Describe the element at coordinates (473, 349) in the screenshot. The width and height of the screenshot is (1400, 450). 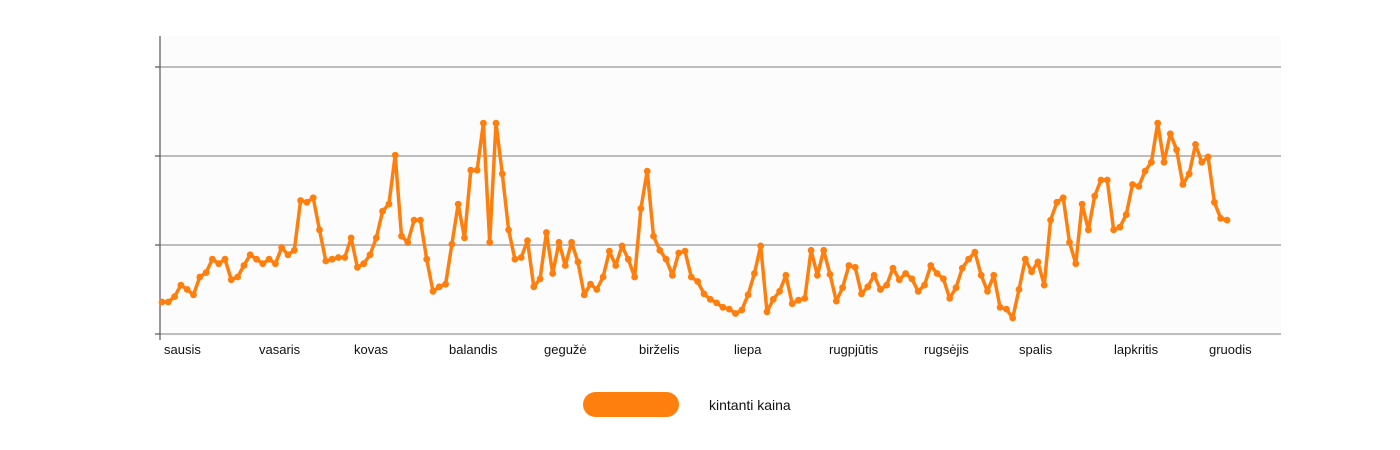
I see `x-tick-label: balandis` at that location.